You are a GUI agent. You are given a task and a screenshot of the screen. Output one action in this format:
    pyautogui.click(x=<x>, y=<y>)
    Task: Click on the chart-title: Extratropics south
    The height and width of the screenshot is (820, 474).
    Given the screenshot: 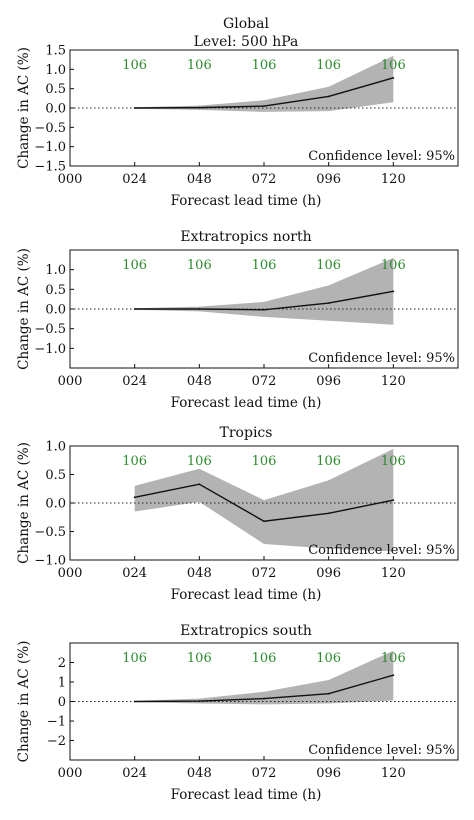 What is the action you would take?
    pyautogui.click(x=246, y=631)
    